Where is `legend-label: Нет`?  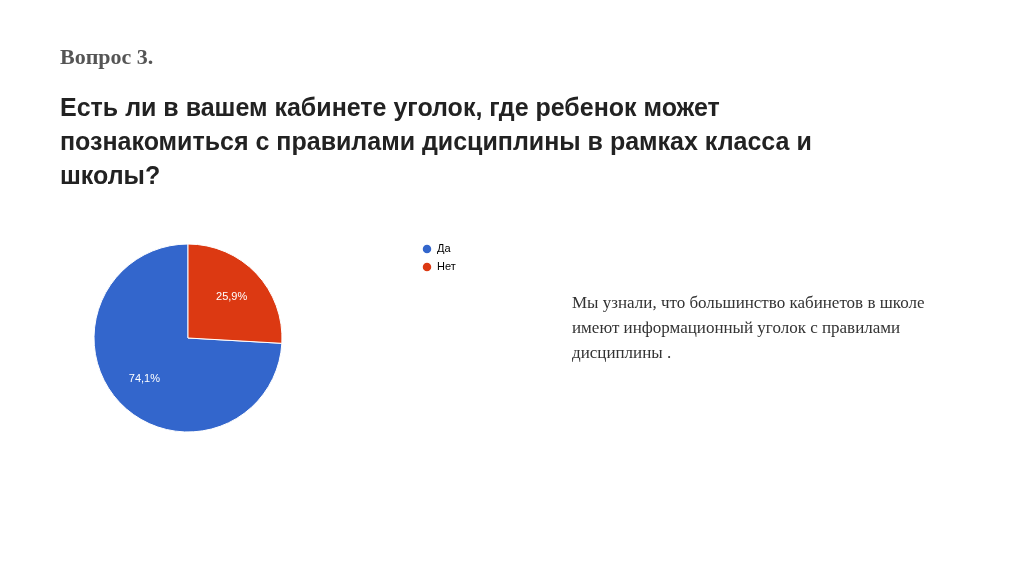 legend-label: Нет is located at coordinates (446, 266).